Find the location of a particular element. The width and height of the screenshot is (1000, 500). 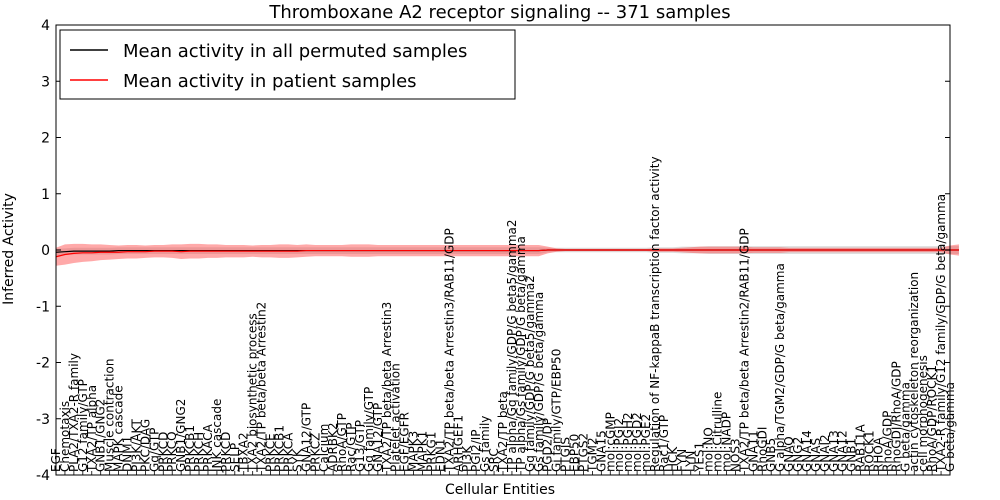

x-category-label: ARHGEF1 is located at coordinates (458, 443).